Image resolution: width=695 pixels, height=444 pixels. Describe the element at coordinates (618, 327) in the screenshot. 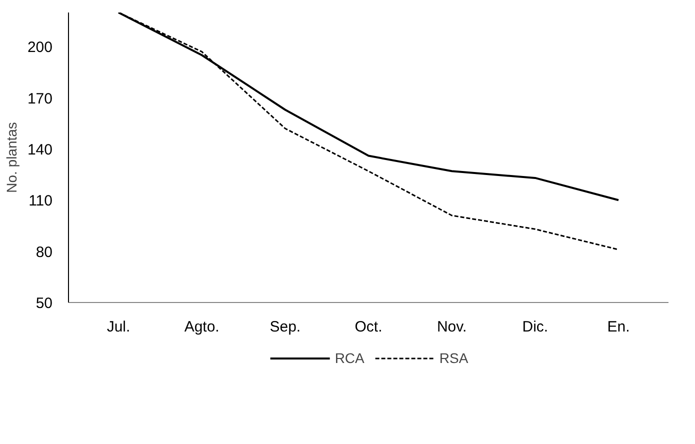

I see `x-tick-label: En.` at that location.